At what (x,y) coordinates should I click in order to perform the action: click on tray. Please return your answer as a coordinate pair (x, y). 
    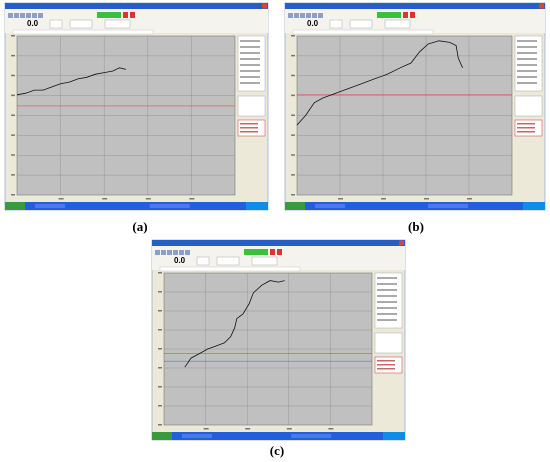
    Looking at the image, I should click on (394, 436).